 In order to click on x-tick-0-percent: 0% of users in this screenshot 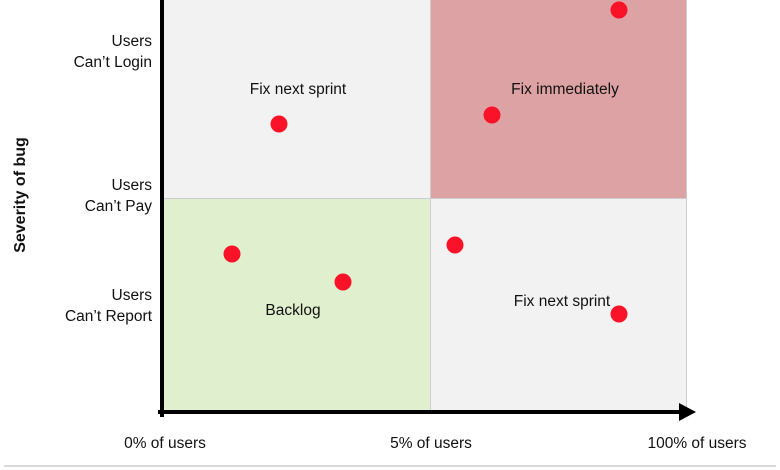, I will do `click(165, 443)`.